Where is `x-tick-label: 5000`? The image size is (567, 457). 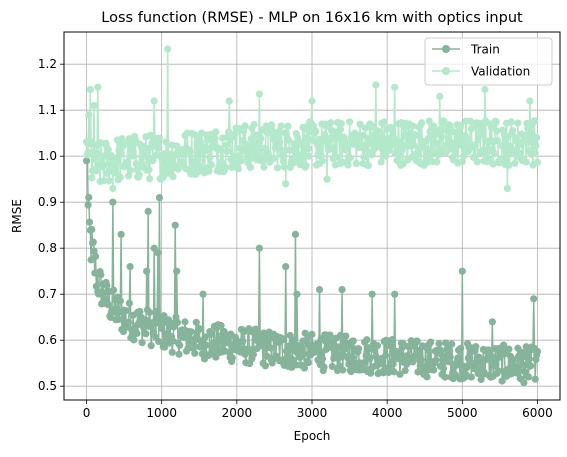 x-tick-label: 5000 is located at coordinates (462, 413).